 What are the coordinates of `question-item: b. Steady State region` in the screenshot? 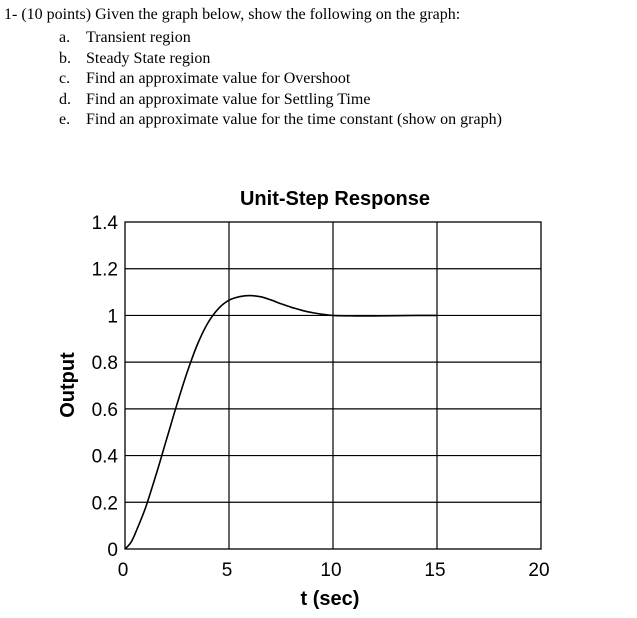 It's located at (253, 59).